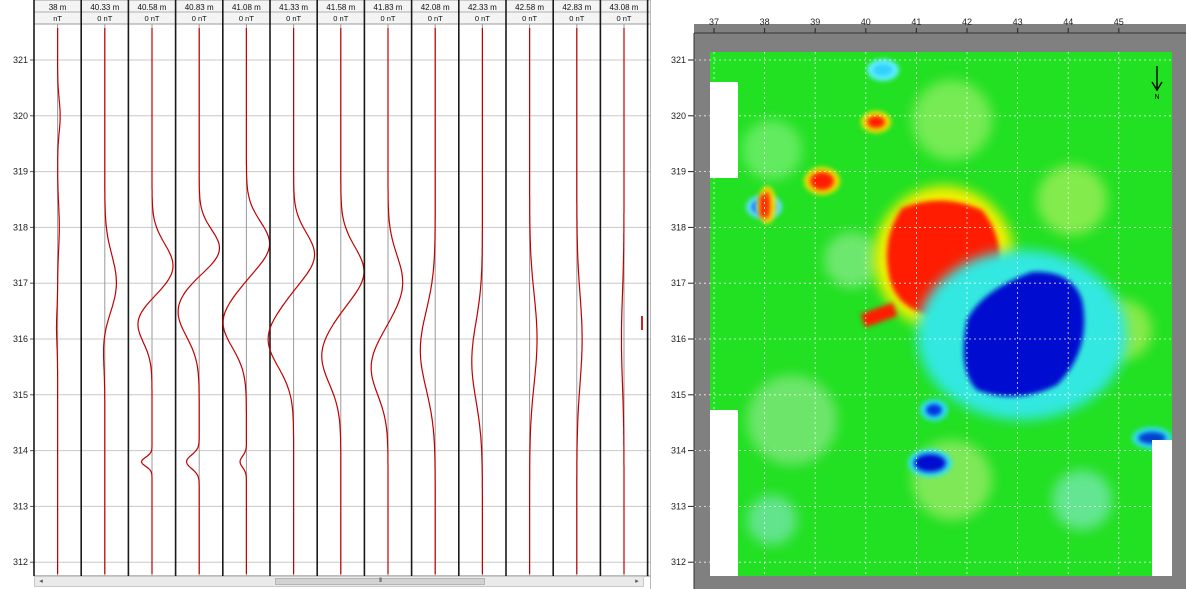  What do you see at coordinates (199, 7) in the screenshot?
I see `column-position-label: 40.83 m` at bounding box center [199, 7].